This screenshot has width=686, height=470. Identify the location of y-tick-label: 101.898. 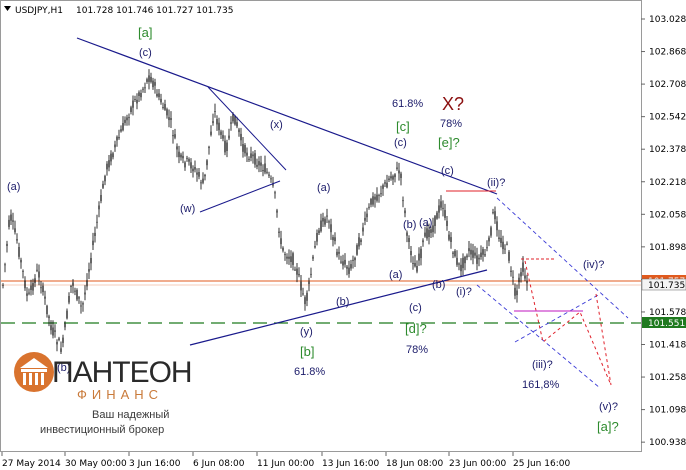
(667, 248).